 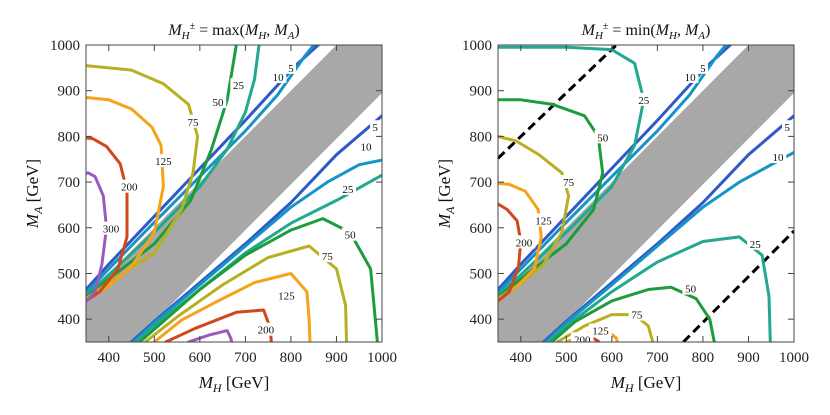 What do you see at coordinates (210, 335) in the screenshot?
I see `contour-300-lower` at bounding box center [210, 335].